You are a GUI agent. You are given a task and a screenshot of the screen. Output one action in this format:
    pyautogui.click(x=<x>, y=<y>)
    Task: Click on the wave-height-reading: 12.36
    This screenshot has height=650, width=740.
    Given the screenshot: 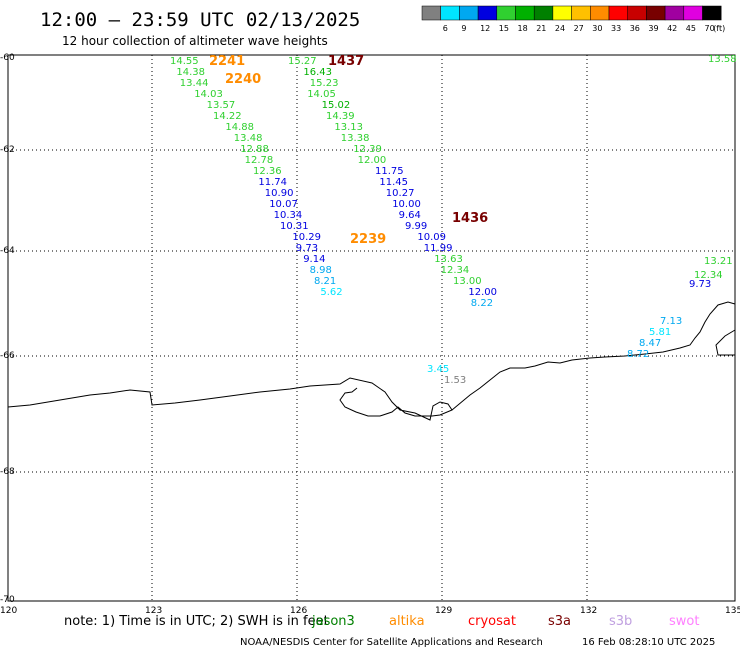 What is the action you would take?
    pyautogui.click(x=267, y=171)
    